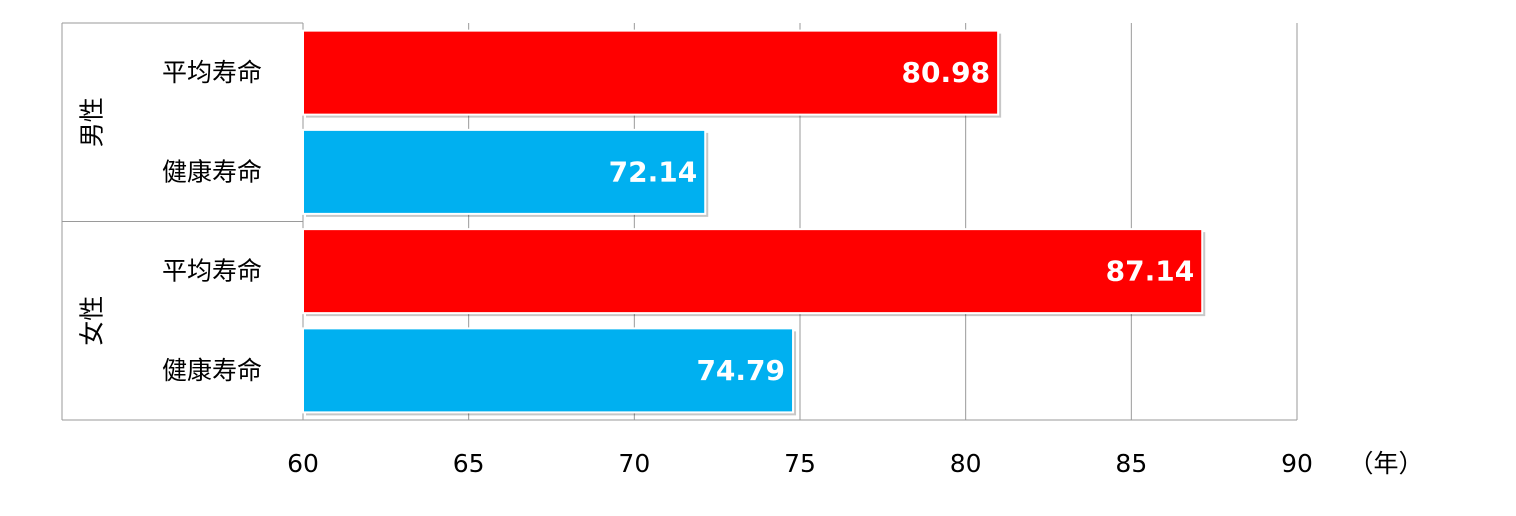 This screenshot has height=516, width=1516. What do you see at coordinates (1297, 463) in the screenshot?
I see `x-tick-label-90: 90` at bounding box center [1297, 463].